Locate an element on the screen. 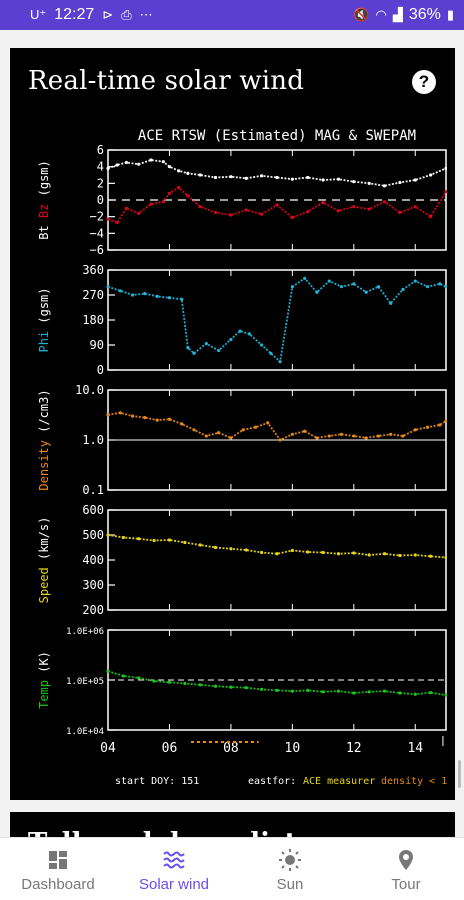  y-tick-label-mag: 4 is located at coordinates (100, 167).